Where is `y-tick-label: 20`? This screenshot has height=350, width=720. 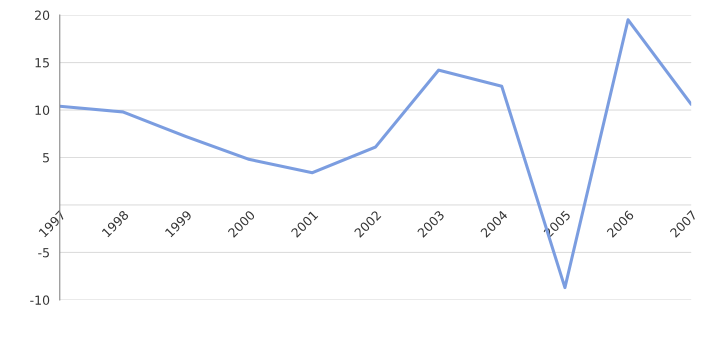 y-tick-label: 20 is located at coordinates (42, 15).